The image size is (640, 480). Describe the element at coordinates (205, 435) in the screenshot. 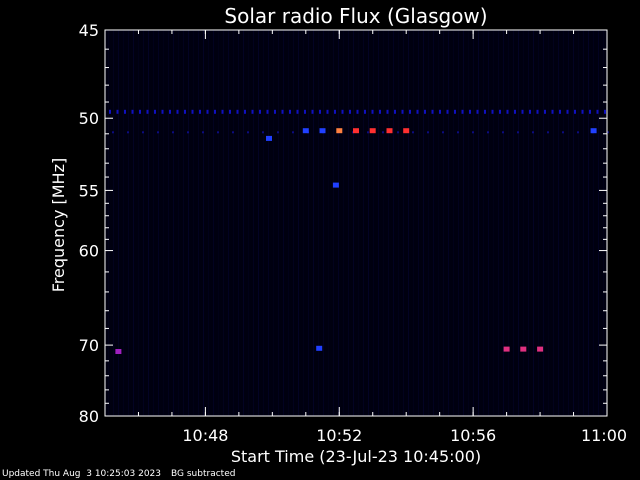

I see `x-tick-label: 10:48` at that location.